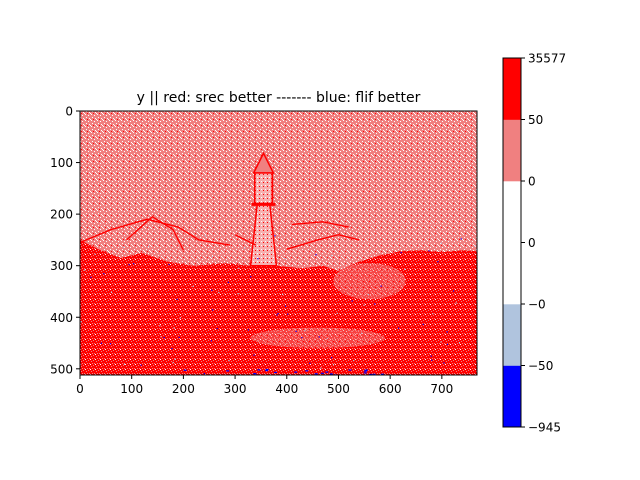 The height and width of the screenshot is (480, 640). Describe the element at coordinates (441, 389) in the screenshot. I see `x-tick-label: 700` at that location.